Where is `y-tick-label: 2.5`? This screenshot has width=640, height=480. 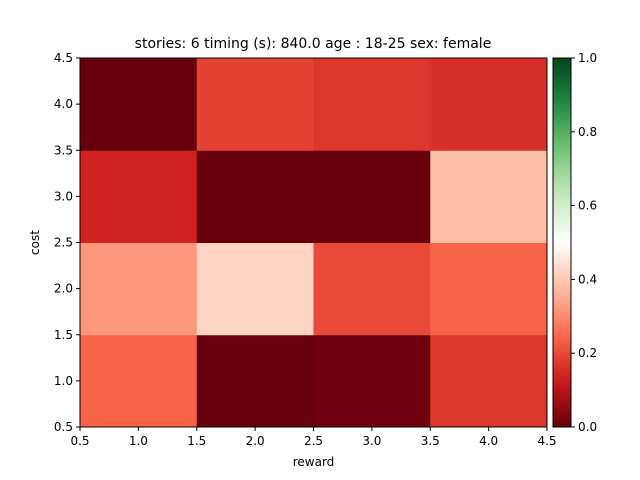 y-tick-label: 2.5 is located at coordinates (63, 243).